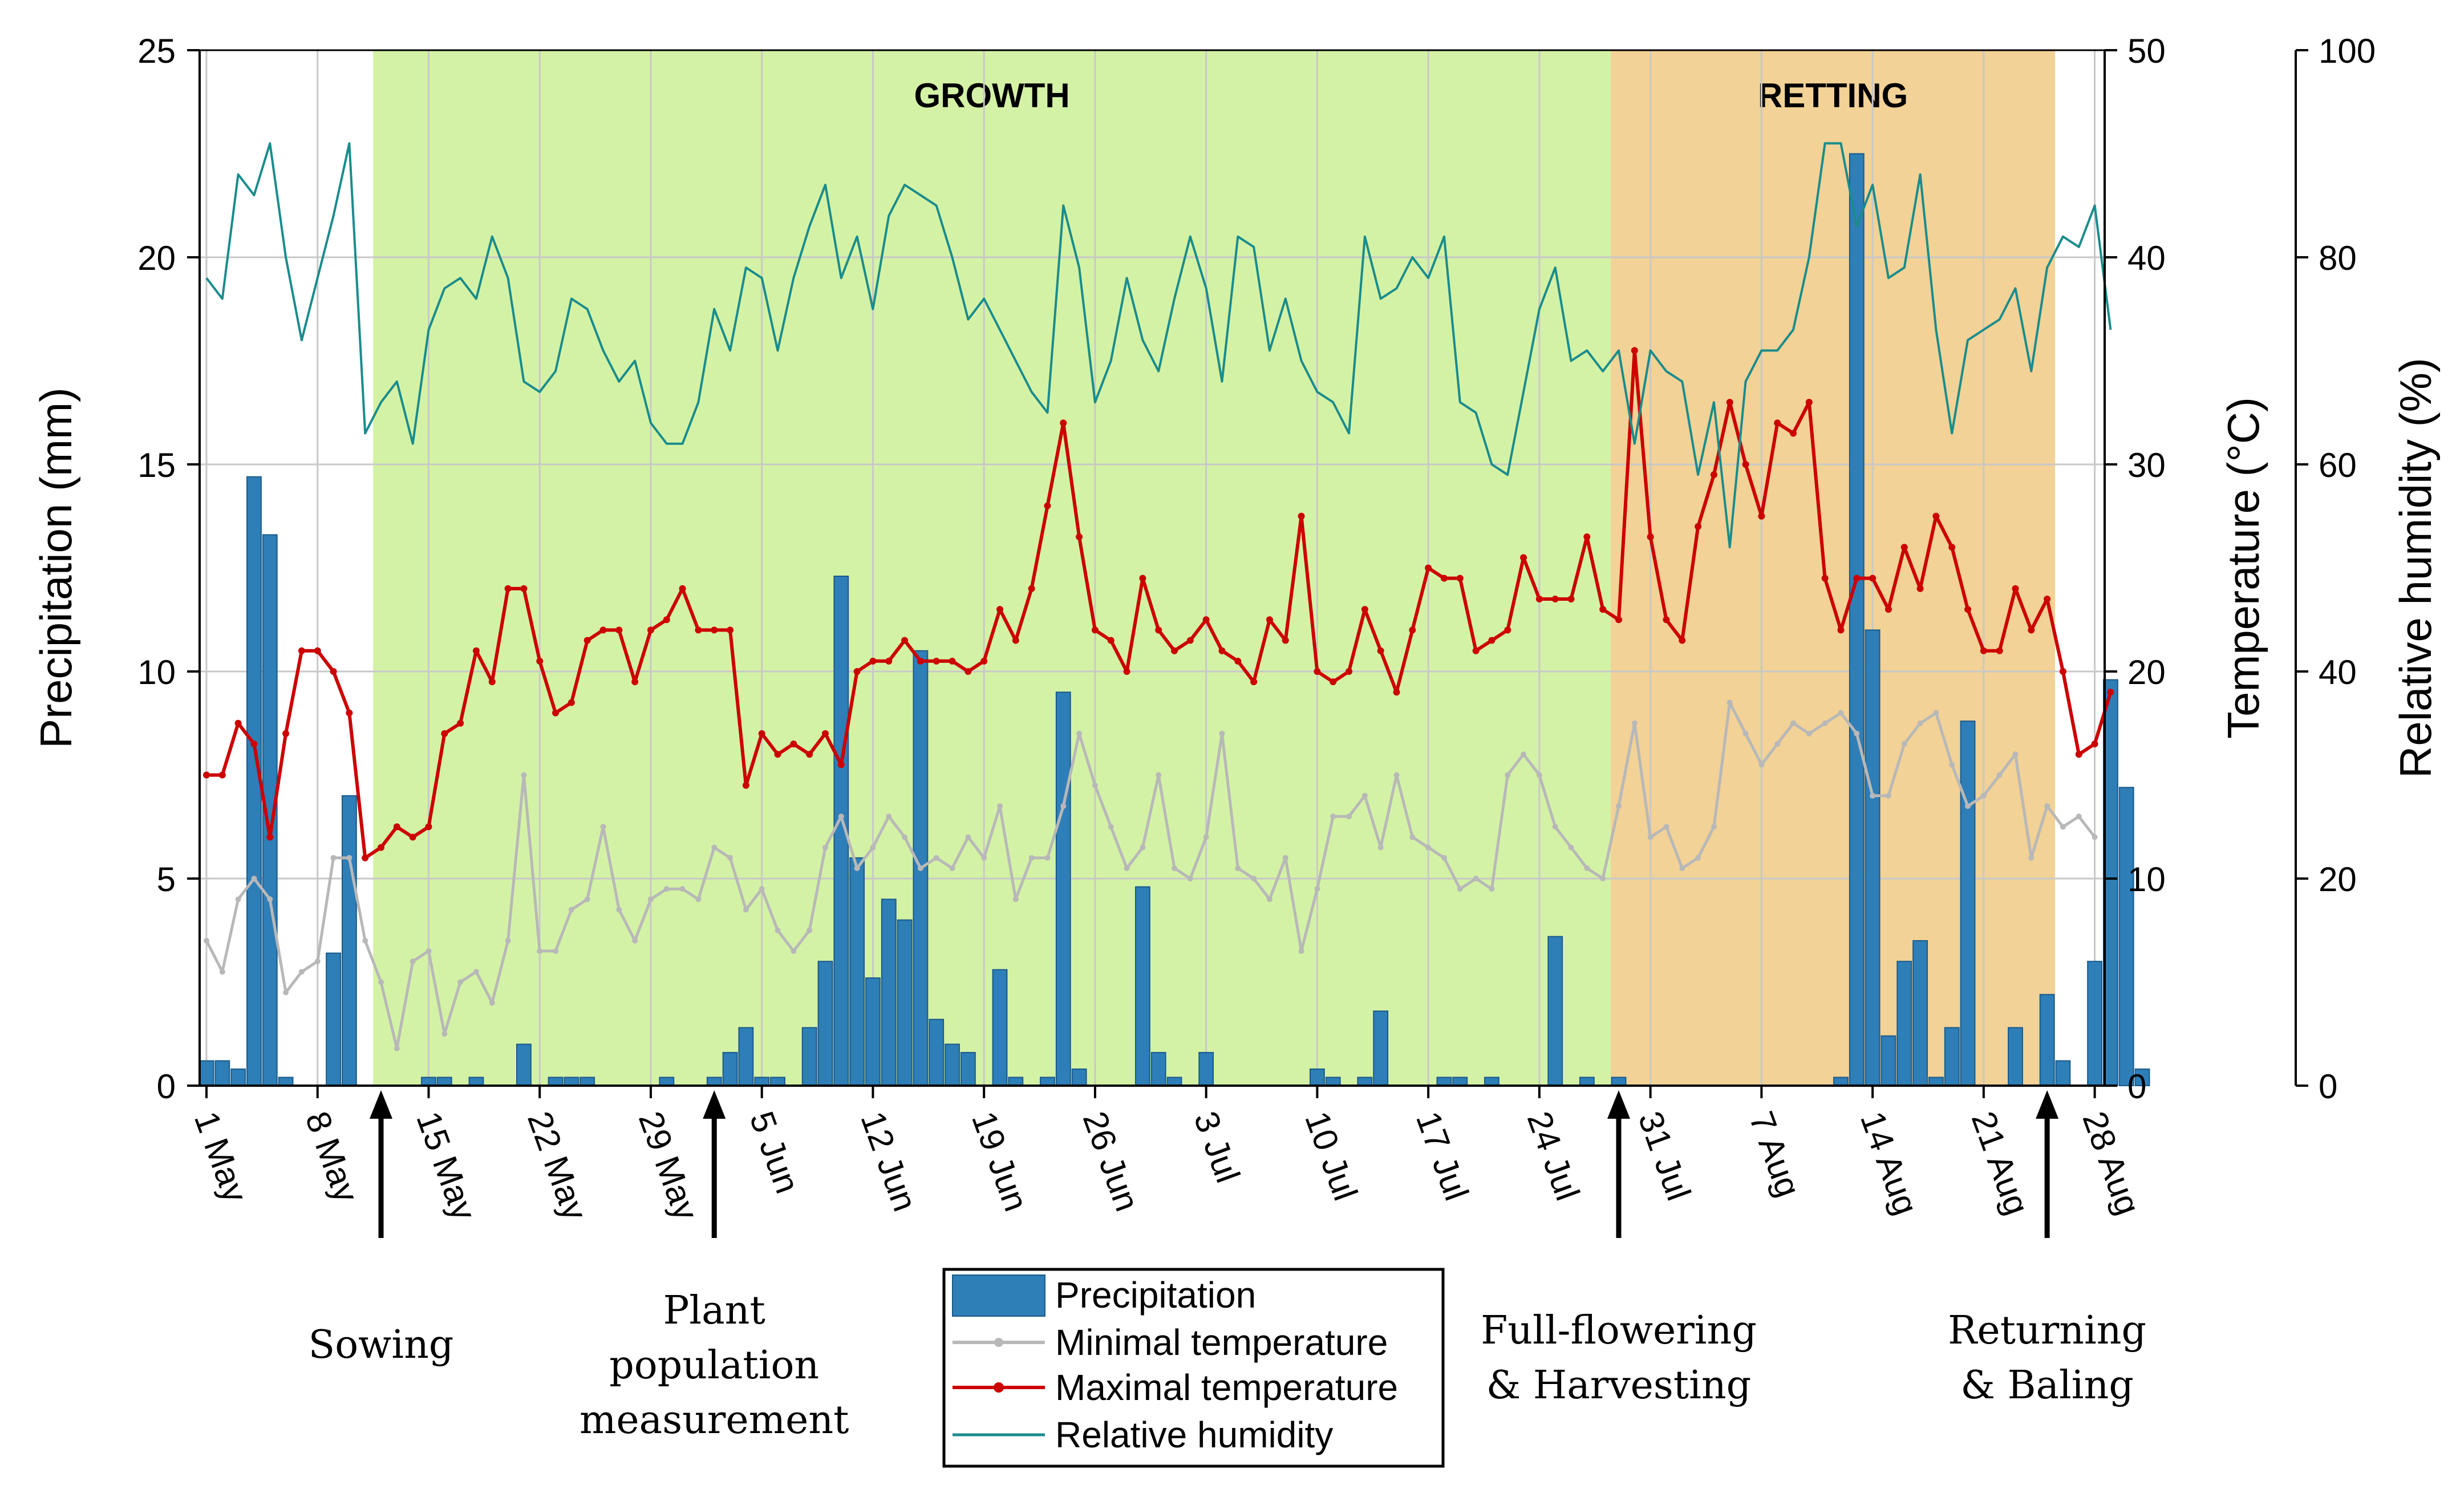 The height and width of the screenshot is (1489, 2464). I want to click on humidity-tick-label: 40, so click(2338, 672).